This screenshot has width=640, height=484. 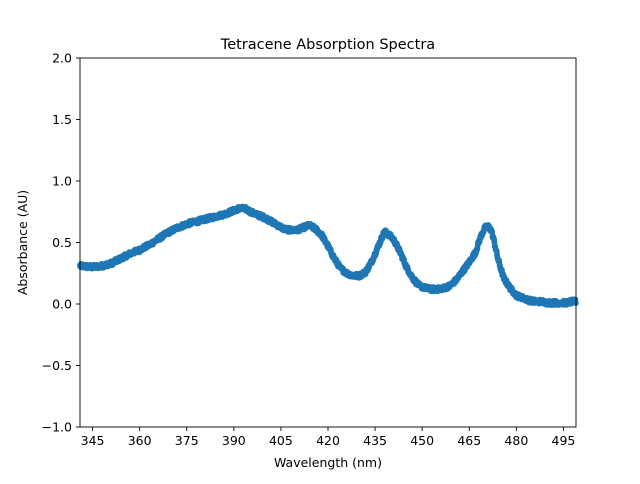 I want to click on y-tick-label: 2.0, so click(x=62, y=58).